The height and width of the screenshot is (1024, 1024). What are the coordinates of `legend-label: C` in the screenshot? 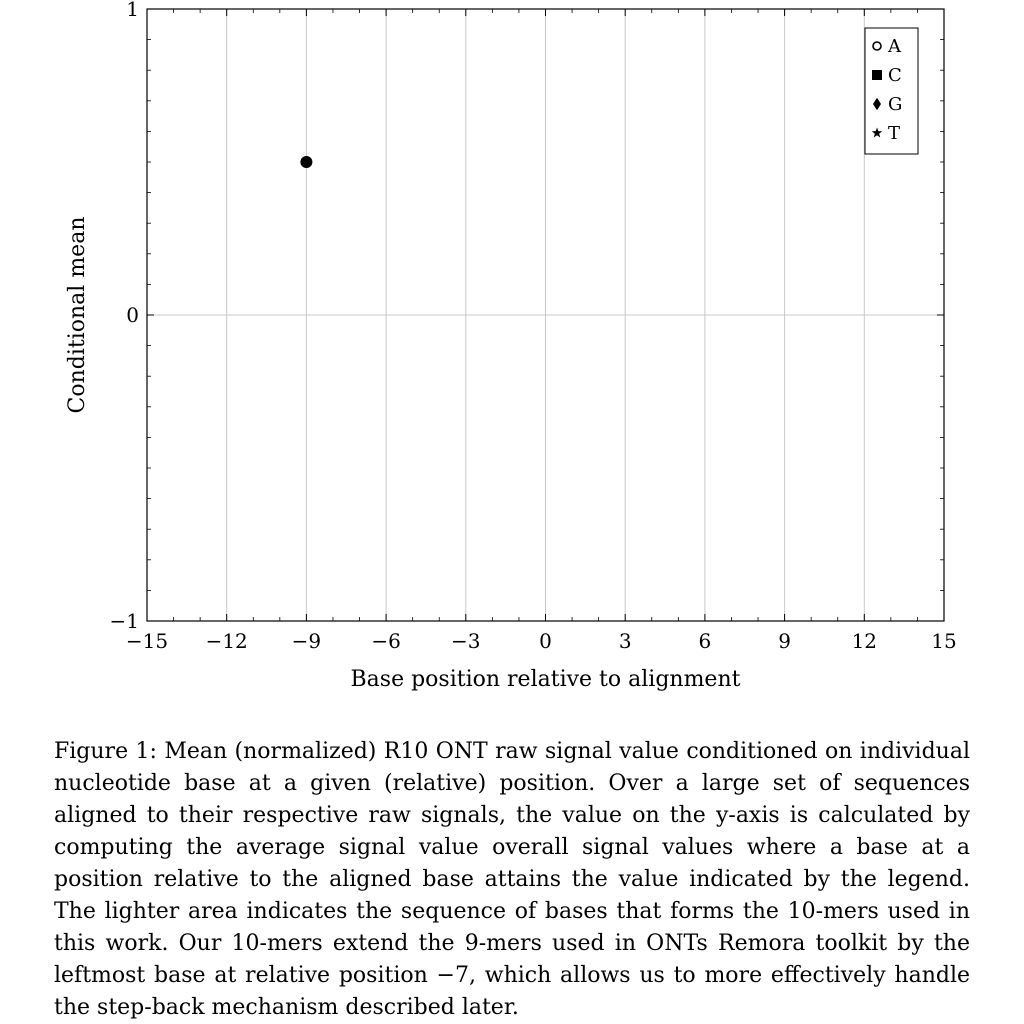 It's located at (895, 75).